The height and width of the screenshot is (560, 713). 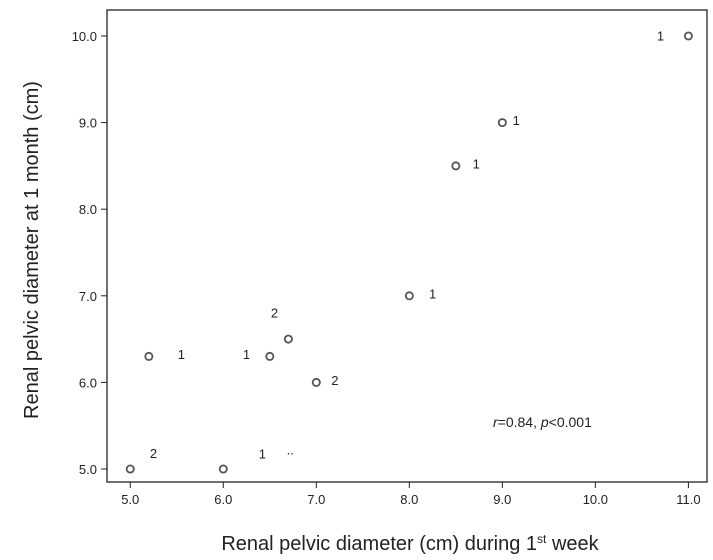 I want to click on x-tick-label: 7.0, so click(x=316, y=499).